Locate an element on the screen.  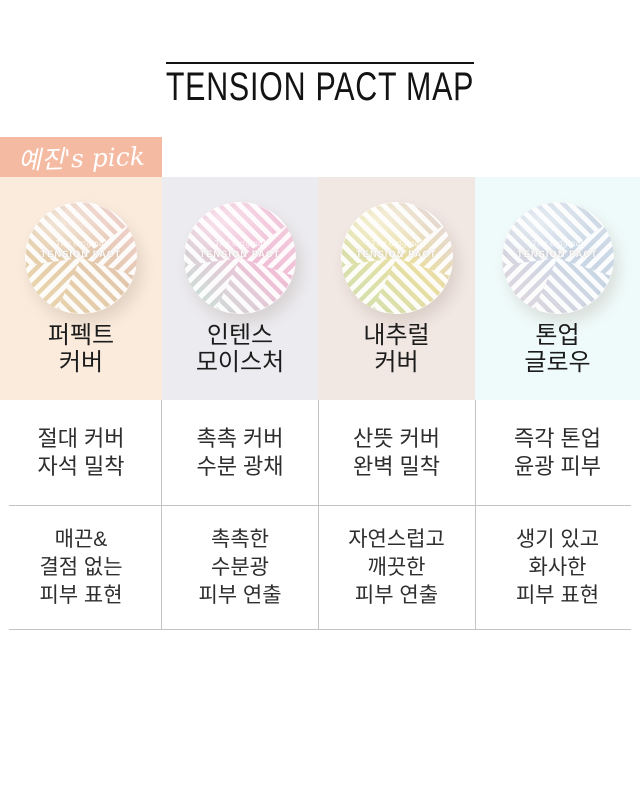
product-card-intense-moisture: The Original TENSION PACT 인텐스 모이스처 is located at coordinates (240, 288).